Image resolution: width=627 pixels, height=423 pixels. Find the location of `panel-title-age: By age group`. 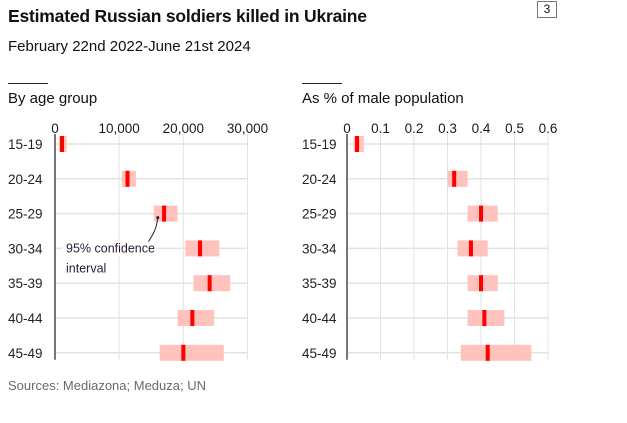

panel-title-age: By age group is located at coordinates (53, 98).